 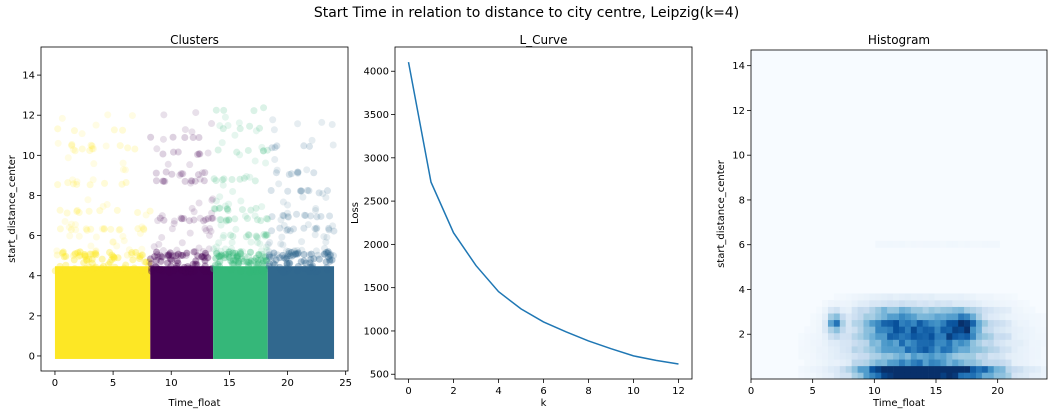 I want to click on y-tick-label: 3500, so click(x=376, y=115).